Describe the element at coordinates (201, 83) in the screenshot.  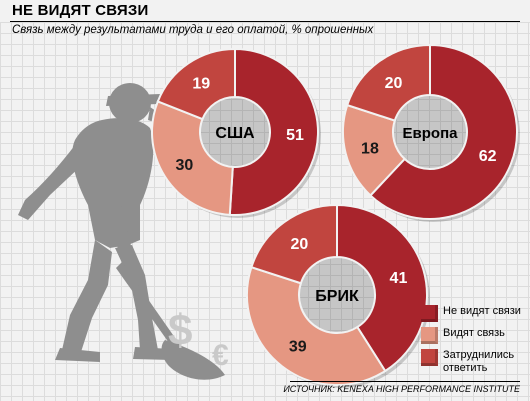
I see `donut-value-label: 19` at that location.